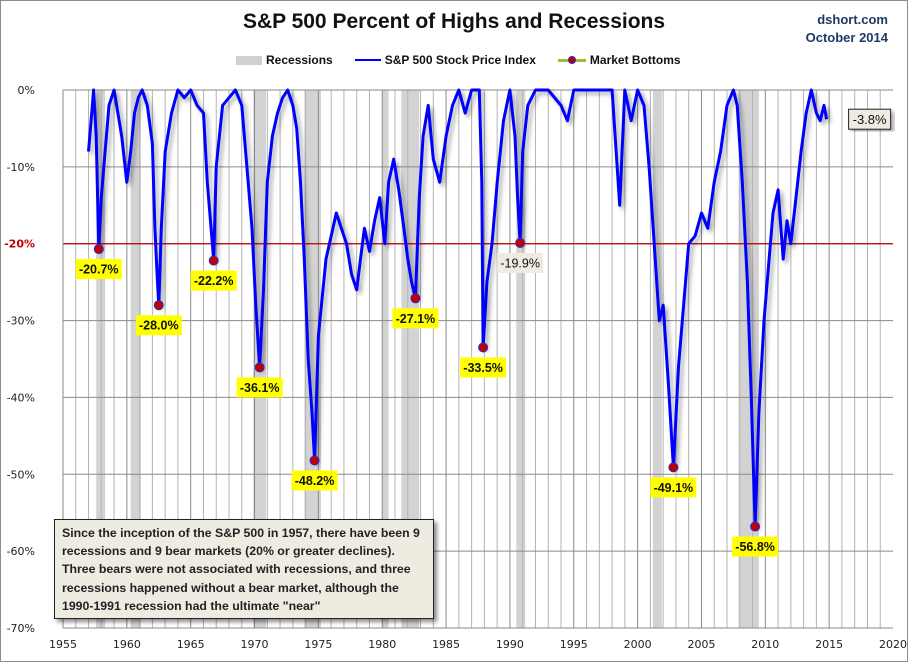 The height and width of the screenshot is (662, 908). Describe the element at coordinates (460, 60) in the screenshot. I see `legend-label-index: S&P 500 Stock Price Index` at that location.